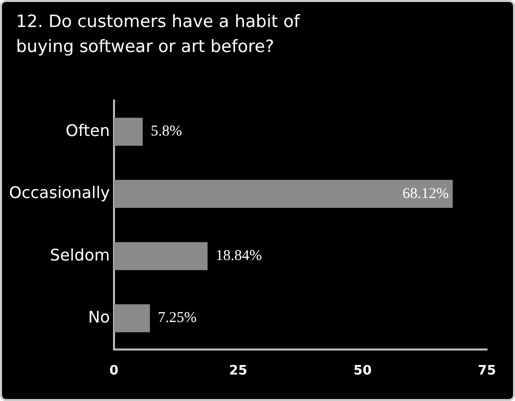 This screenshot has width=515, height=401. Describe the element at coordinates (80, 254) in the screenshot. I see `y-tick-label: Seldom` at that location.